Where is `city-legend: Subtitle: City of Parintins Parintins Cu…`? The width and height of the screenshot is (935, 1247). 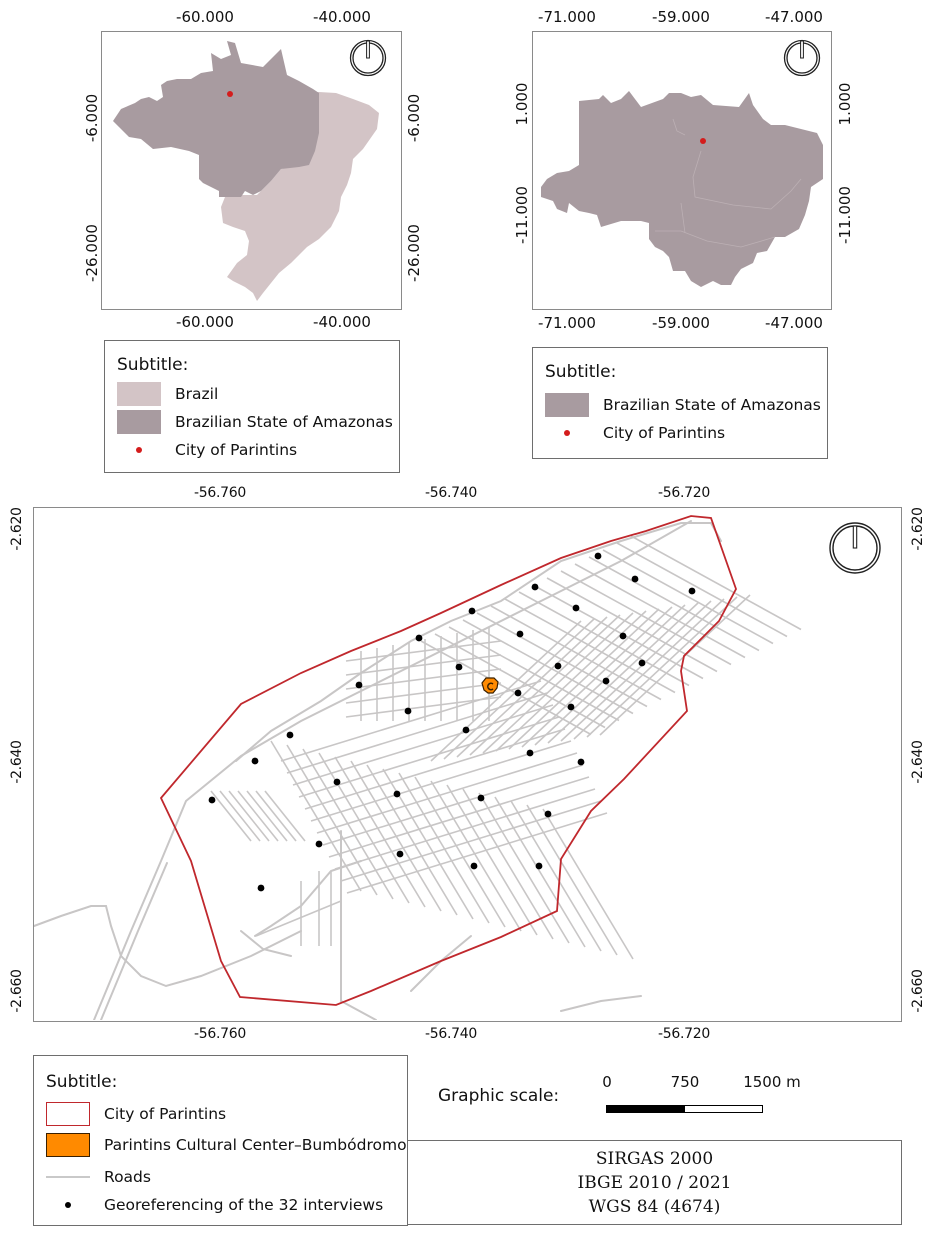 city-legend: Subtitle: City of Parintins Parintins Cu… is located at coordinates (220, 1140).